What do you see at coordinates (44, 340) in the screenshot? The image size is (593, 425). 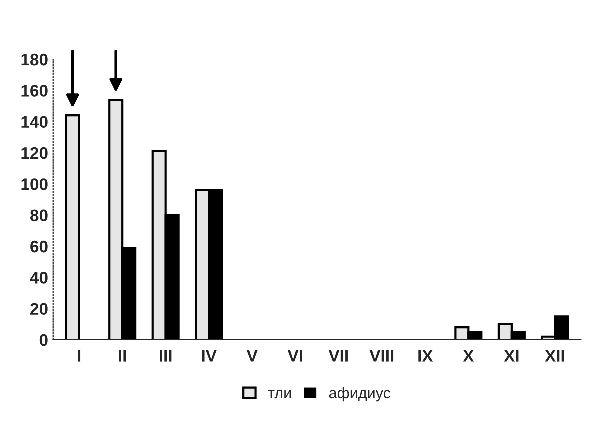 I see `y-tick-label: 0` at bounding box center [44, 340].